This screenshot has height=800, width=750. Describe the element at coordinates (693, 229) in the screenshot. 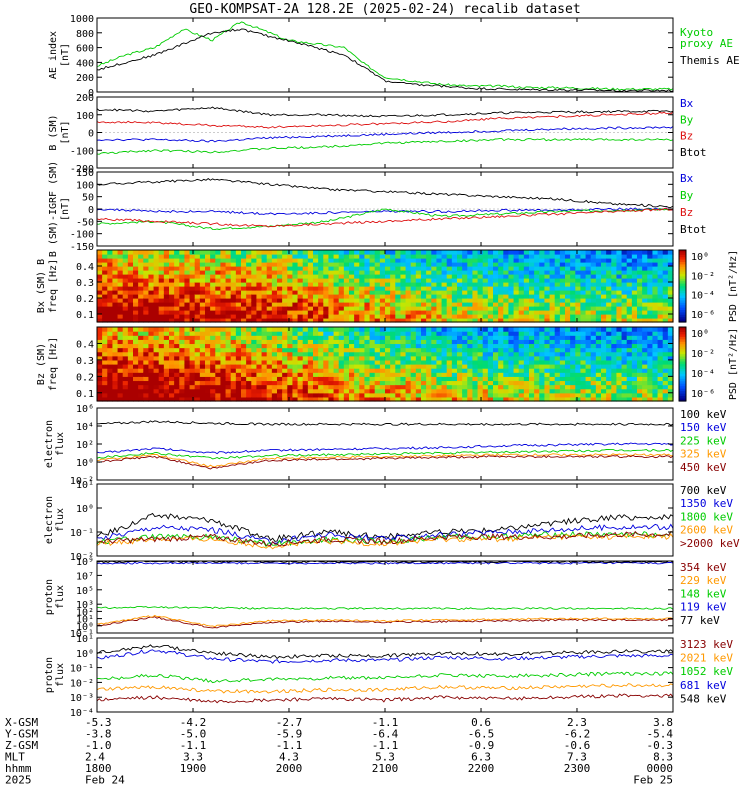

I see `legend-entry: Btot` at that location.